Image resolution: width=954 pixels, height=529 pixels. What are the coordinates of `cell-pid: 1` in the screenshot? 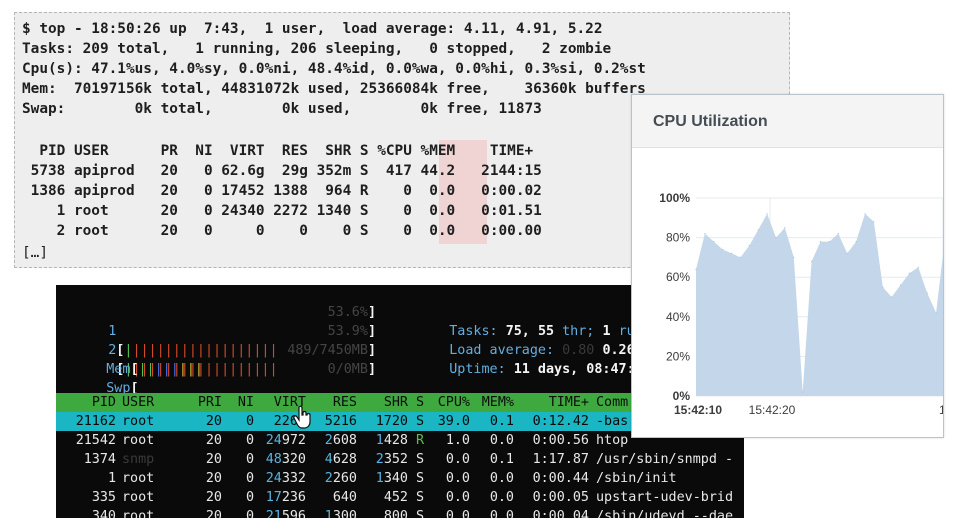 It's located at (111, 478).